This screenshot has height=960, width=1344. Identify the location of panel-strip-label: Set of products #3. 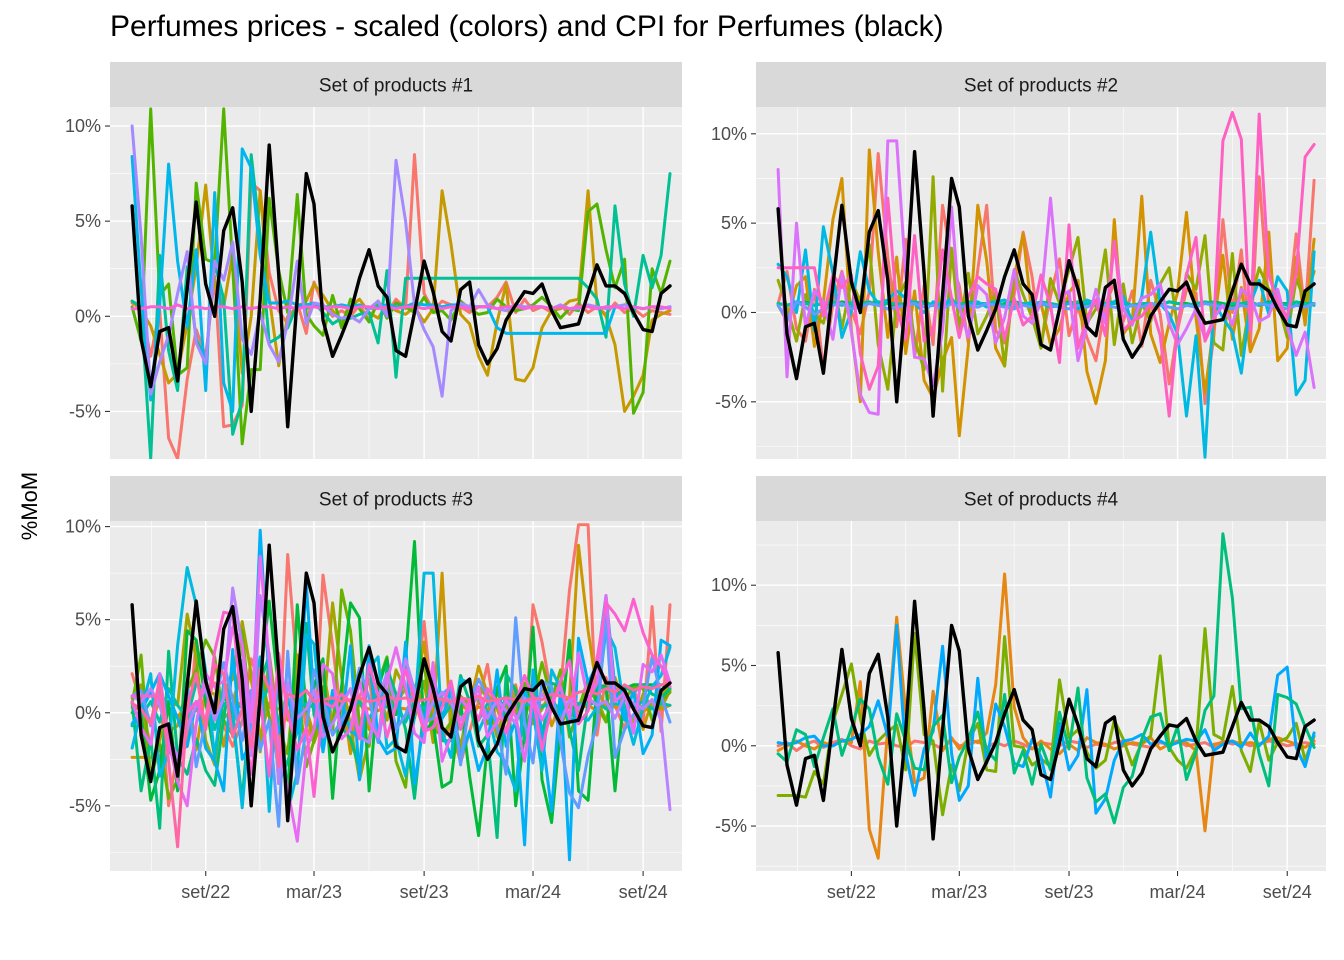
(396, 500).